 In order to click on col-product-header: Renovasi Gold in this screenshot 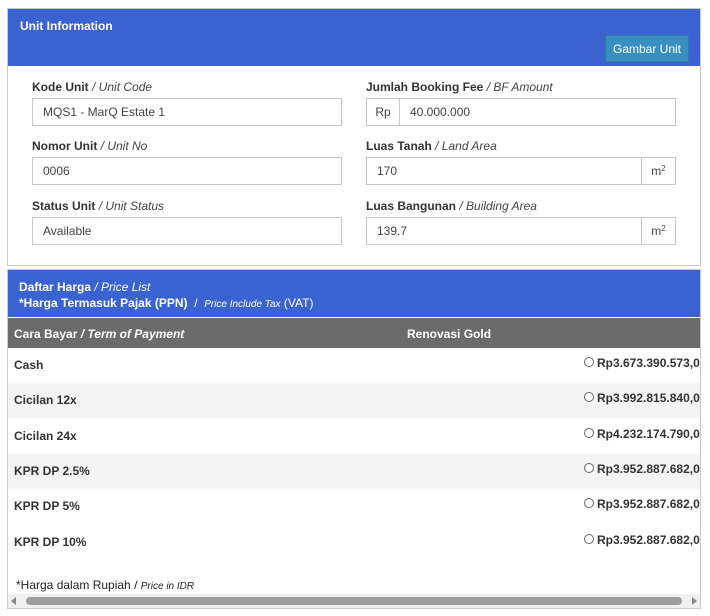, I will do `click(449, 334)`.